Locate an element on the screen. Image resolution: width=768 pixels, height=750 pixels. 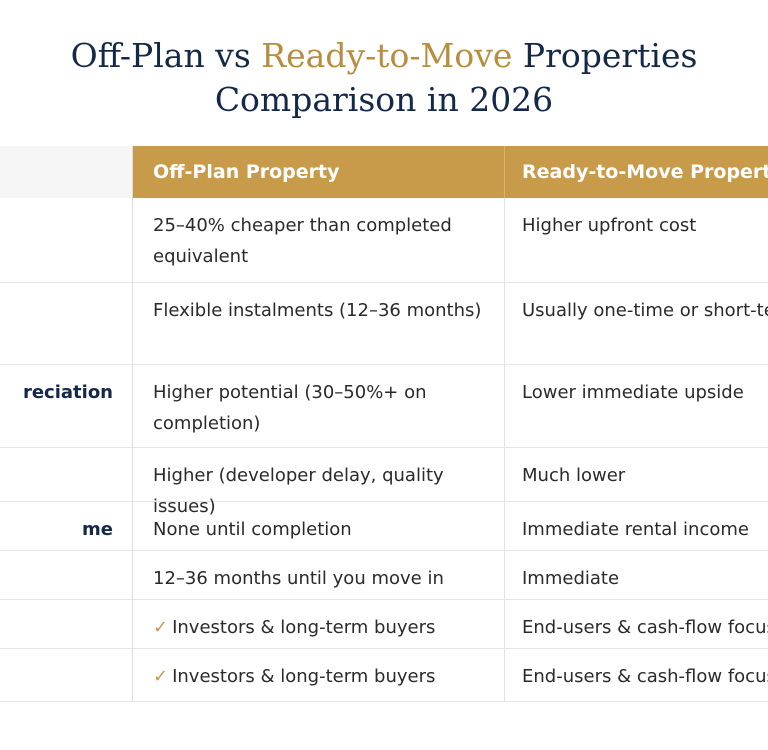
off-plan-cell: Higher (developer delay, quality issues) is located at coordinates (319, 482).